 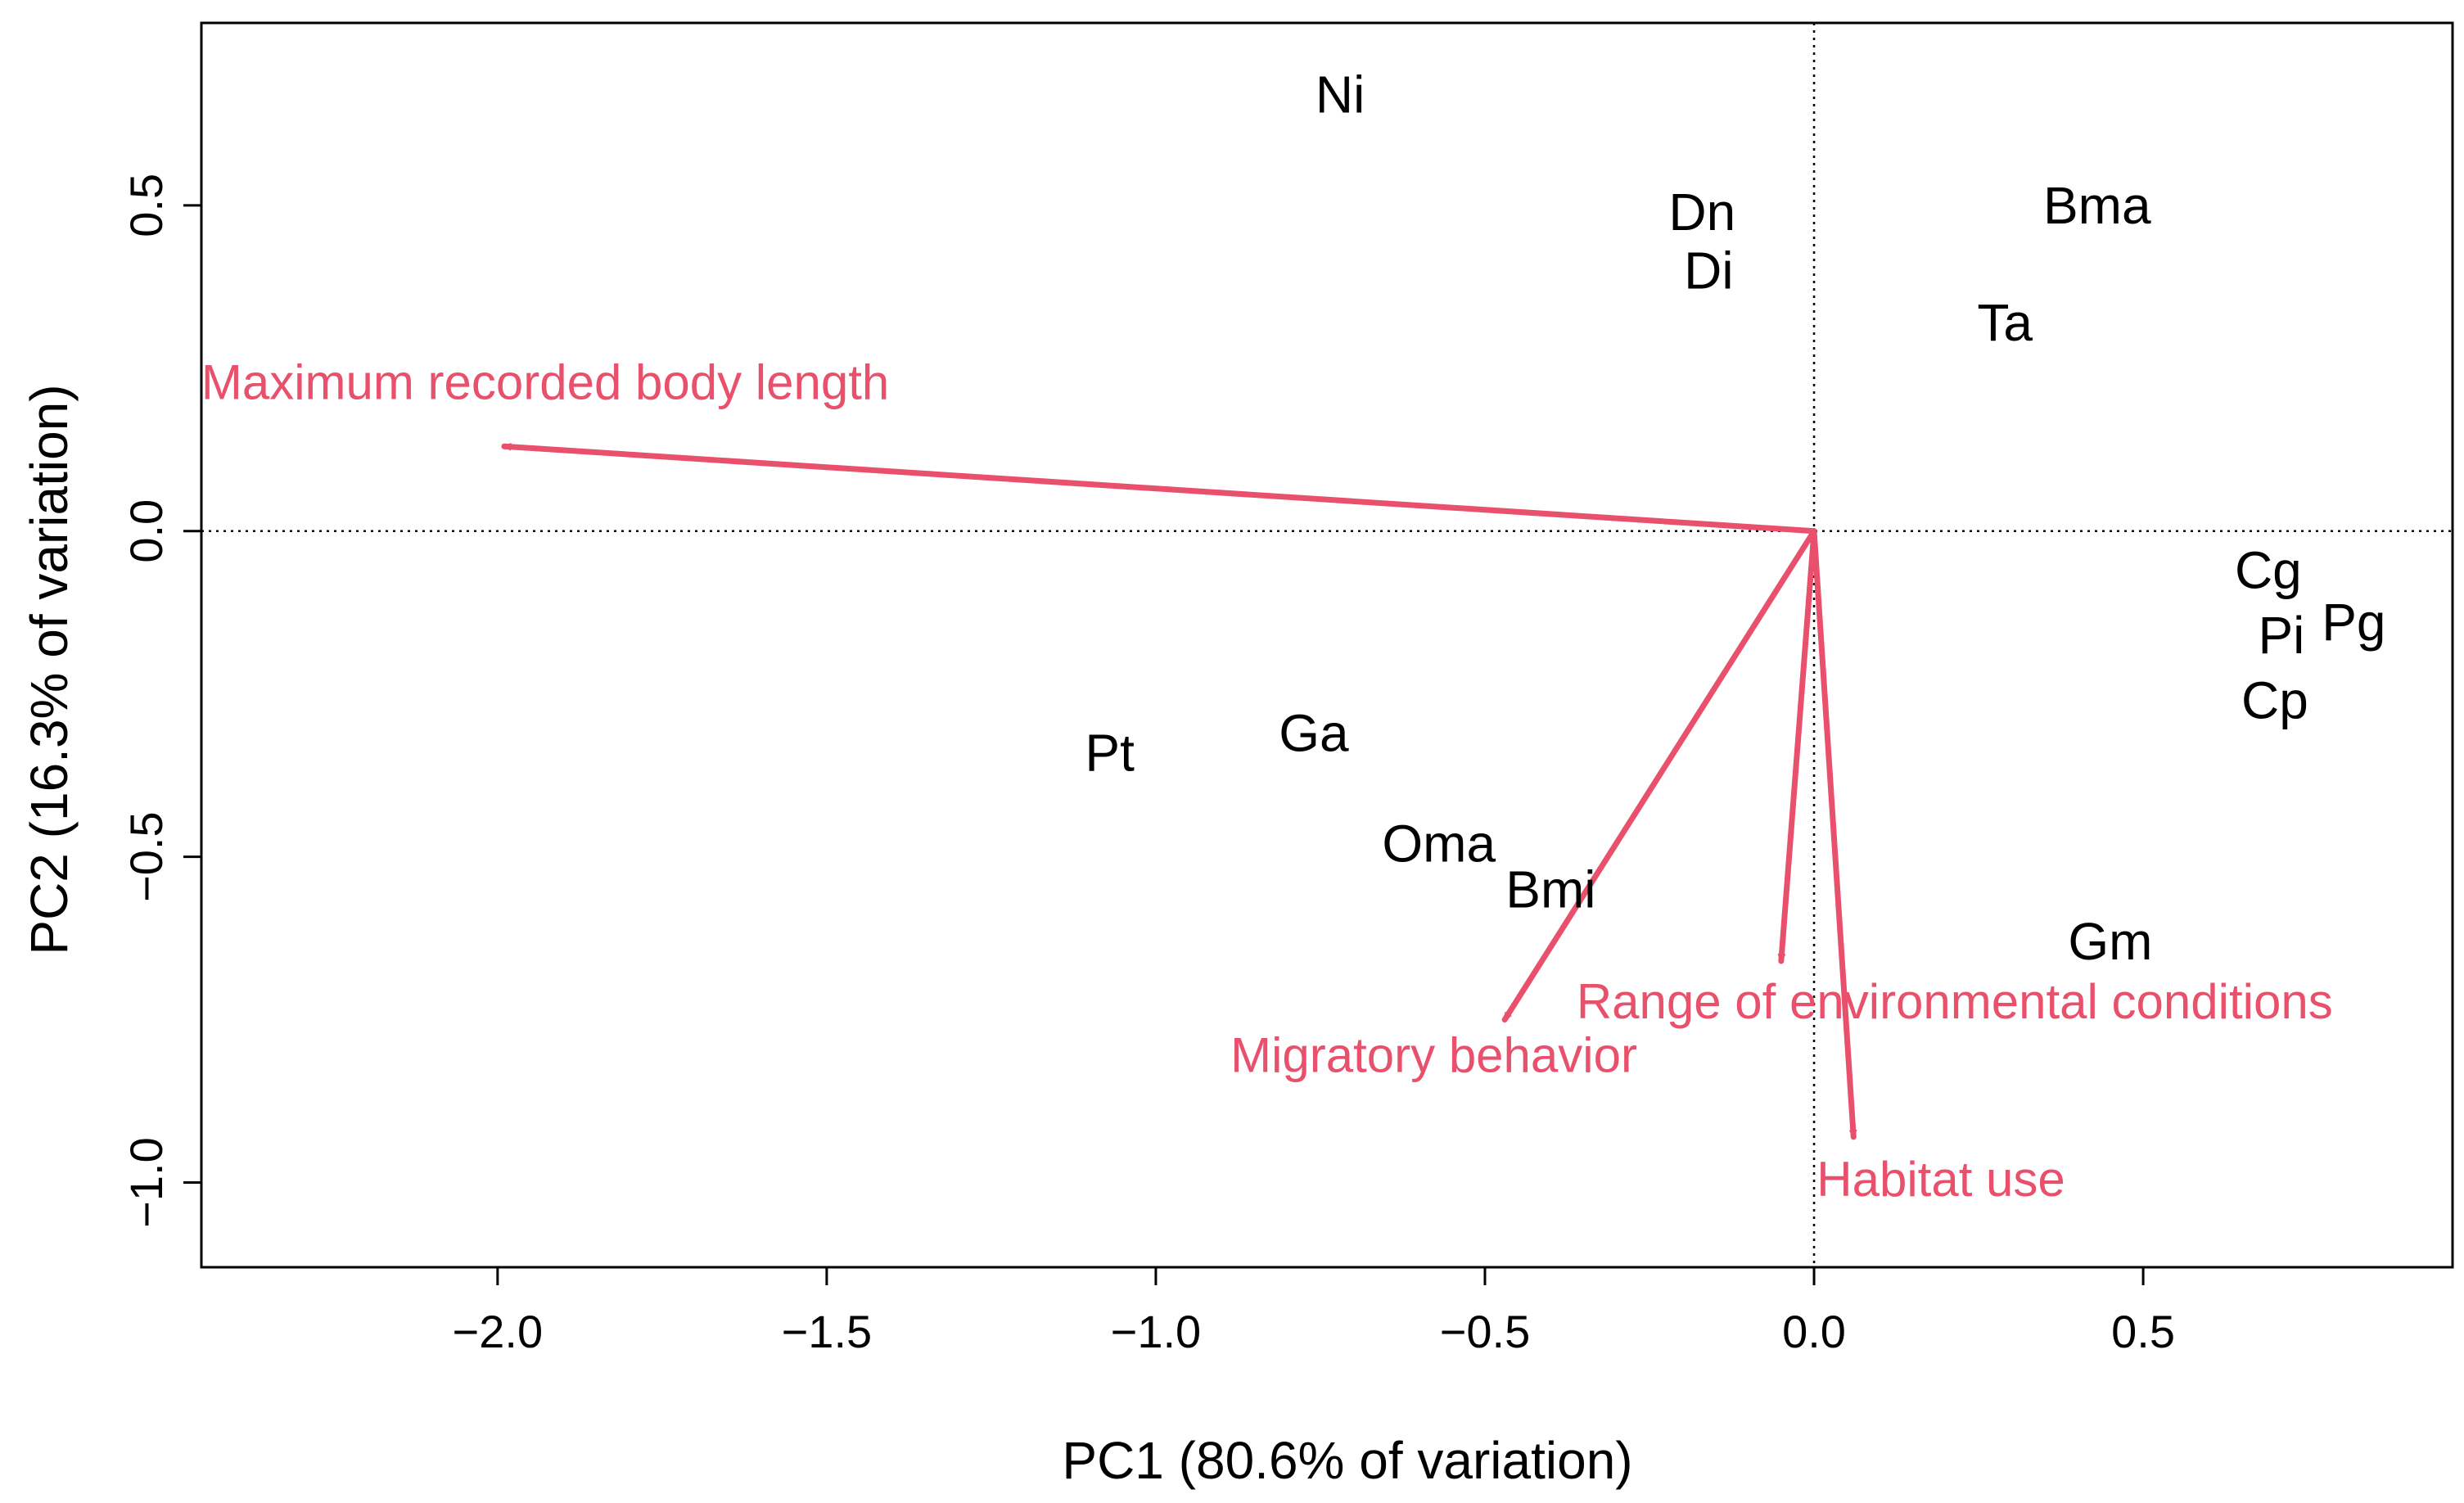 What do you see at coordinates (146, 531) in the screenshot?
I see `y-tick-label: 0.0` at bounding box center [146, 531].